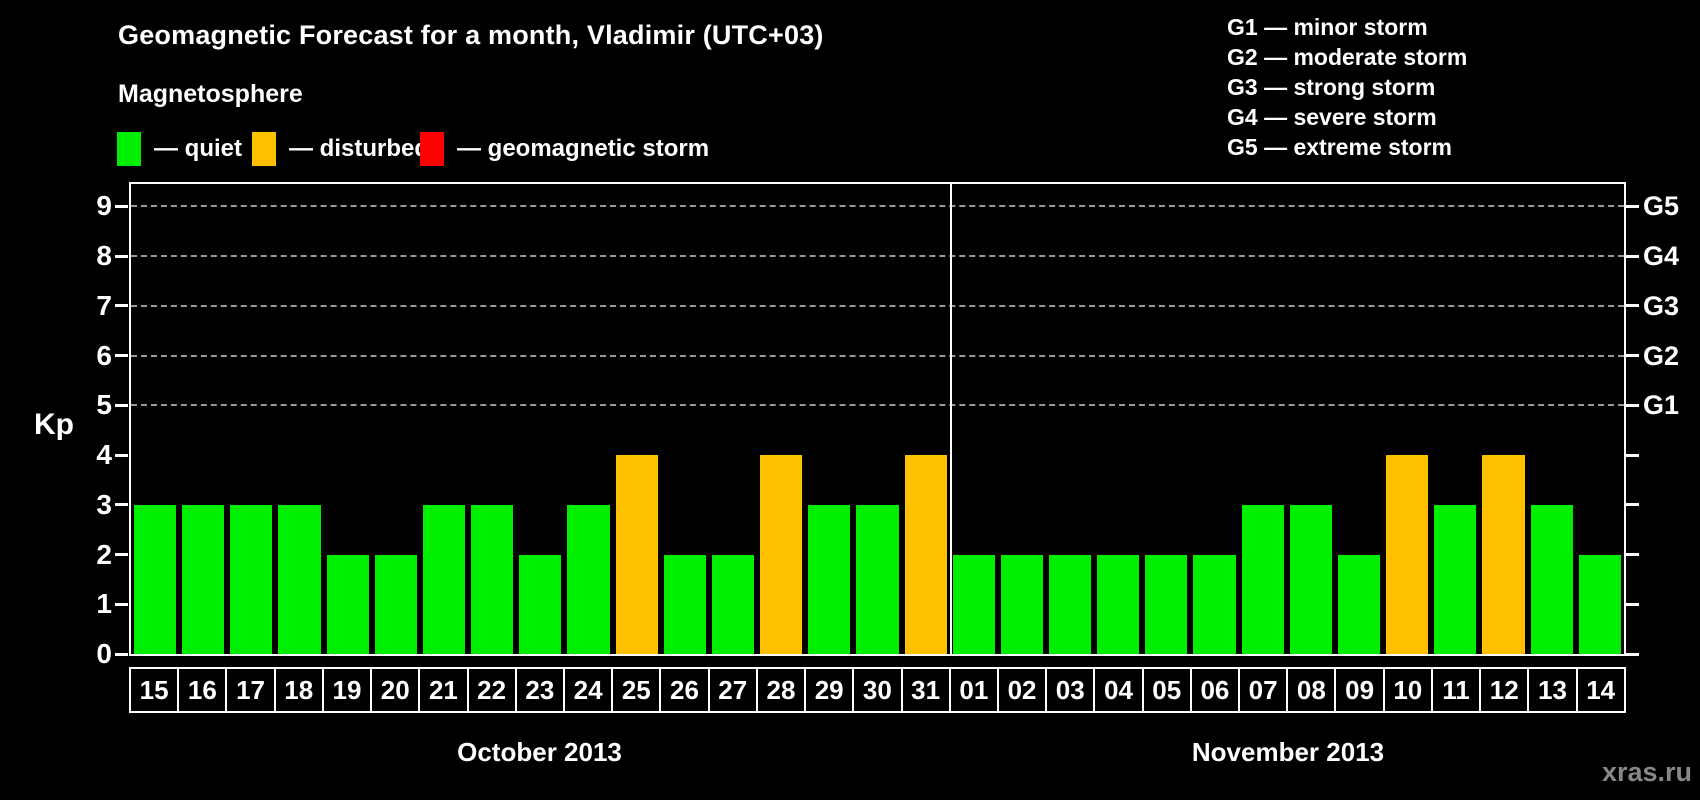 The height and width of the screenshot is (800, 1700). I want to click on day-label-02: 02, so click(1022, 690).